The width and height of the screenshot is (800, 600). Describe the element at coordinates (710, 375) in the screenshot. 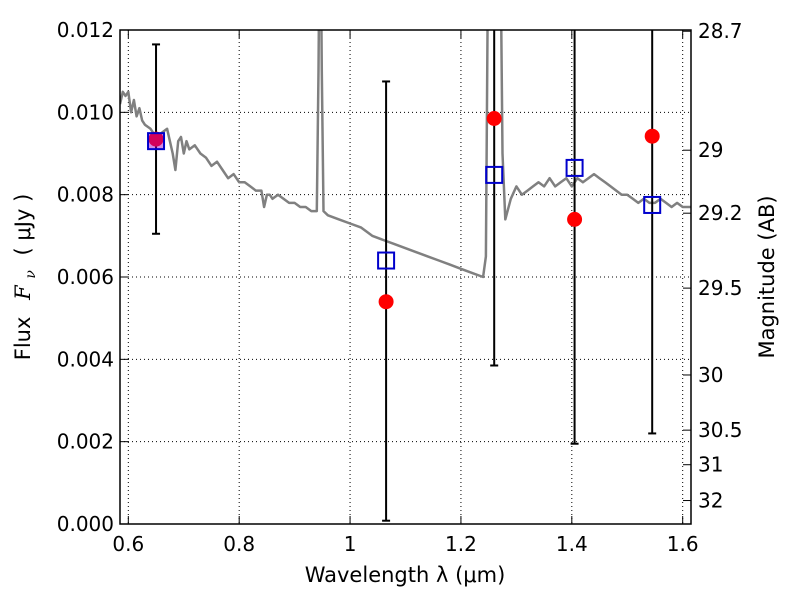

I see `magnitude-tick-label-4: 30` at that location.